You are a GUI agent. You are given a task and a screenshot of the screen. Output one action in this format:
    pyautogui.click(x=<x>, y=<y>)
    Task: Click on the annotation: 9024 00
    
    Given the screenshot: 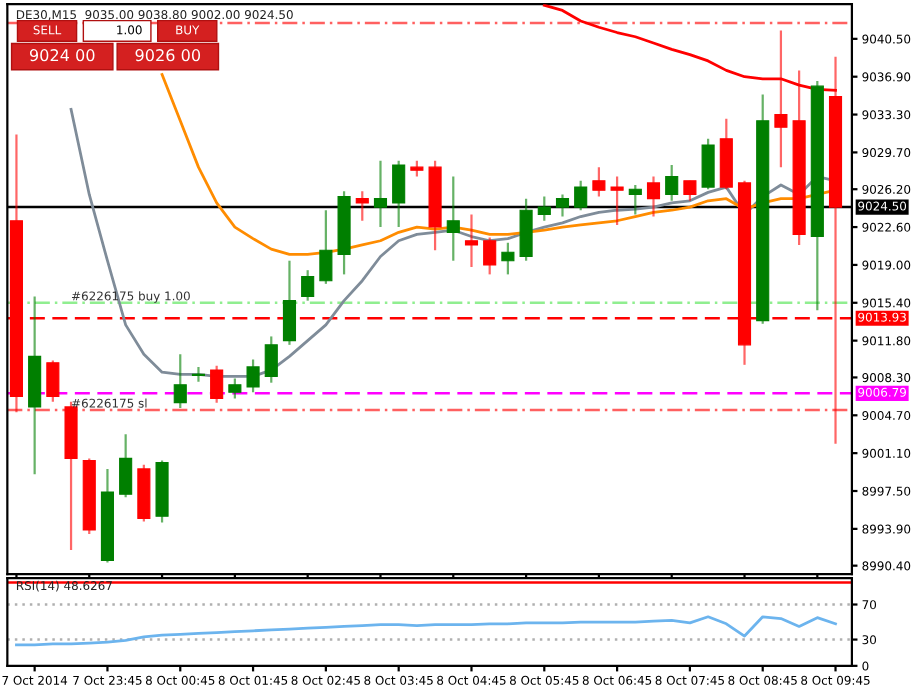 What is the action you would take?
    pyautogui.click(x=62, y=55)
    